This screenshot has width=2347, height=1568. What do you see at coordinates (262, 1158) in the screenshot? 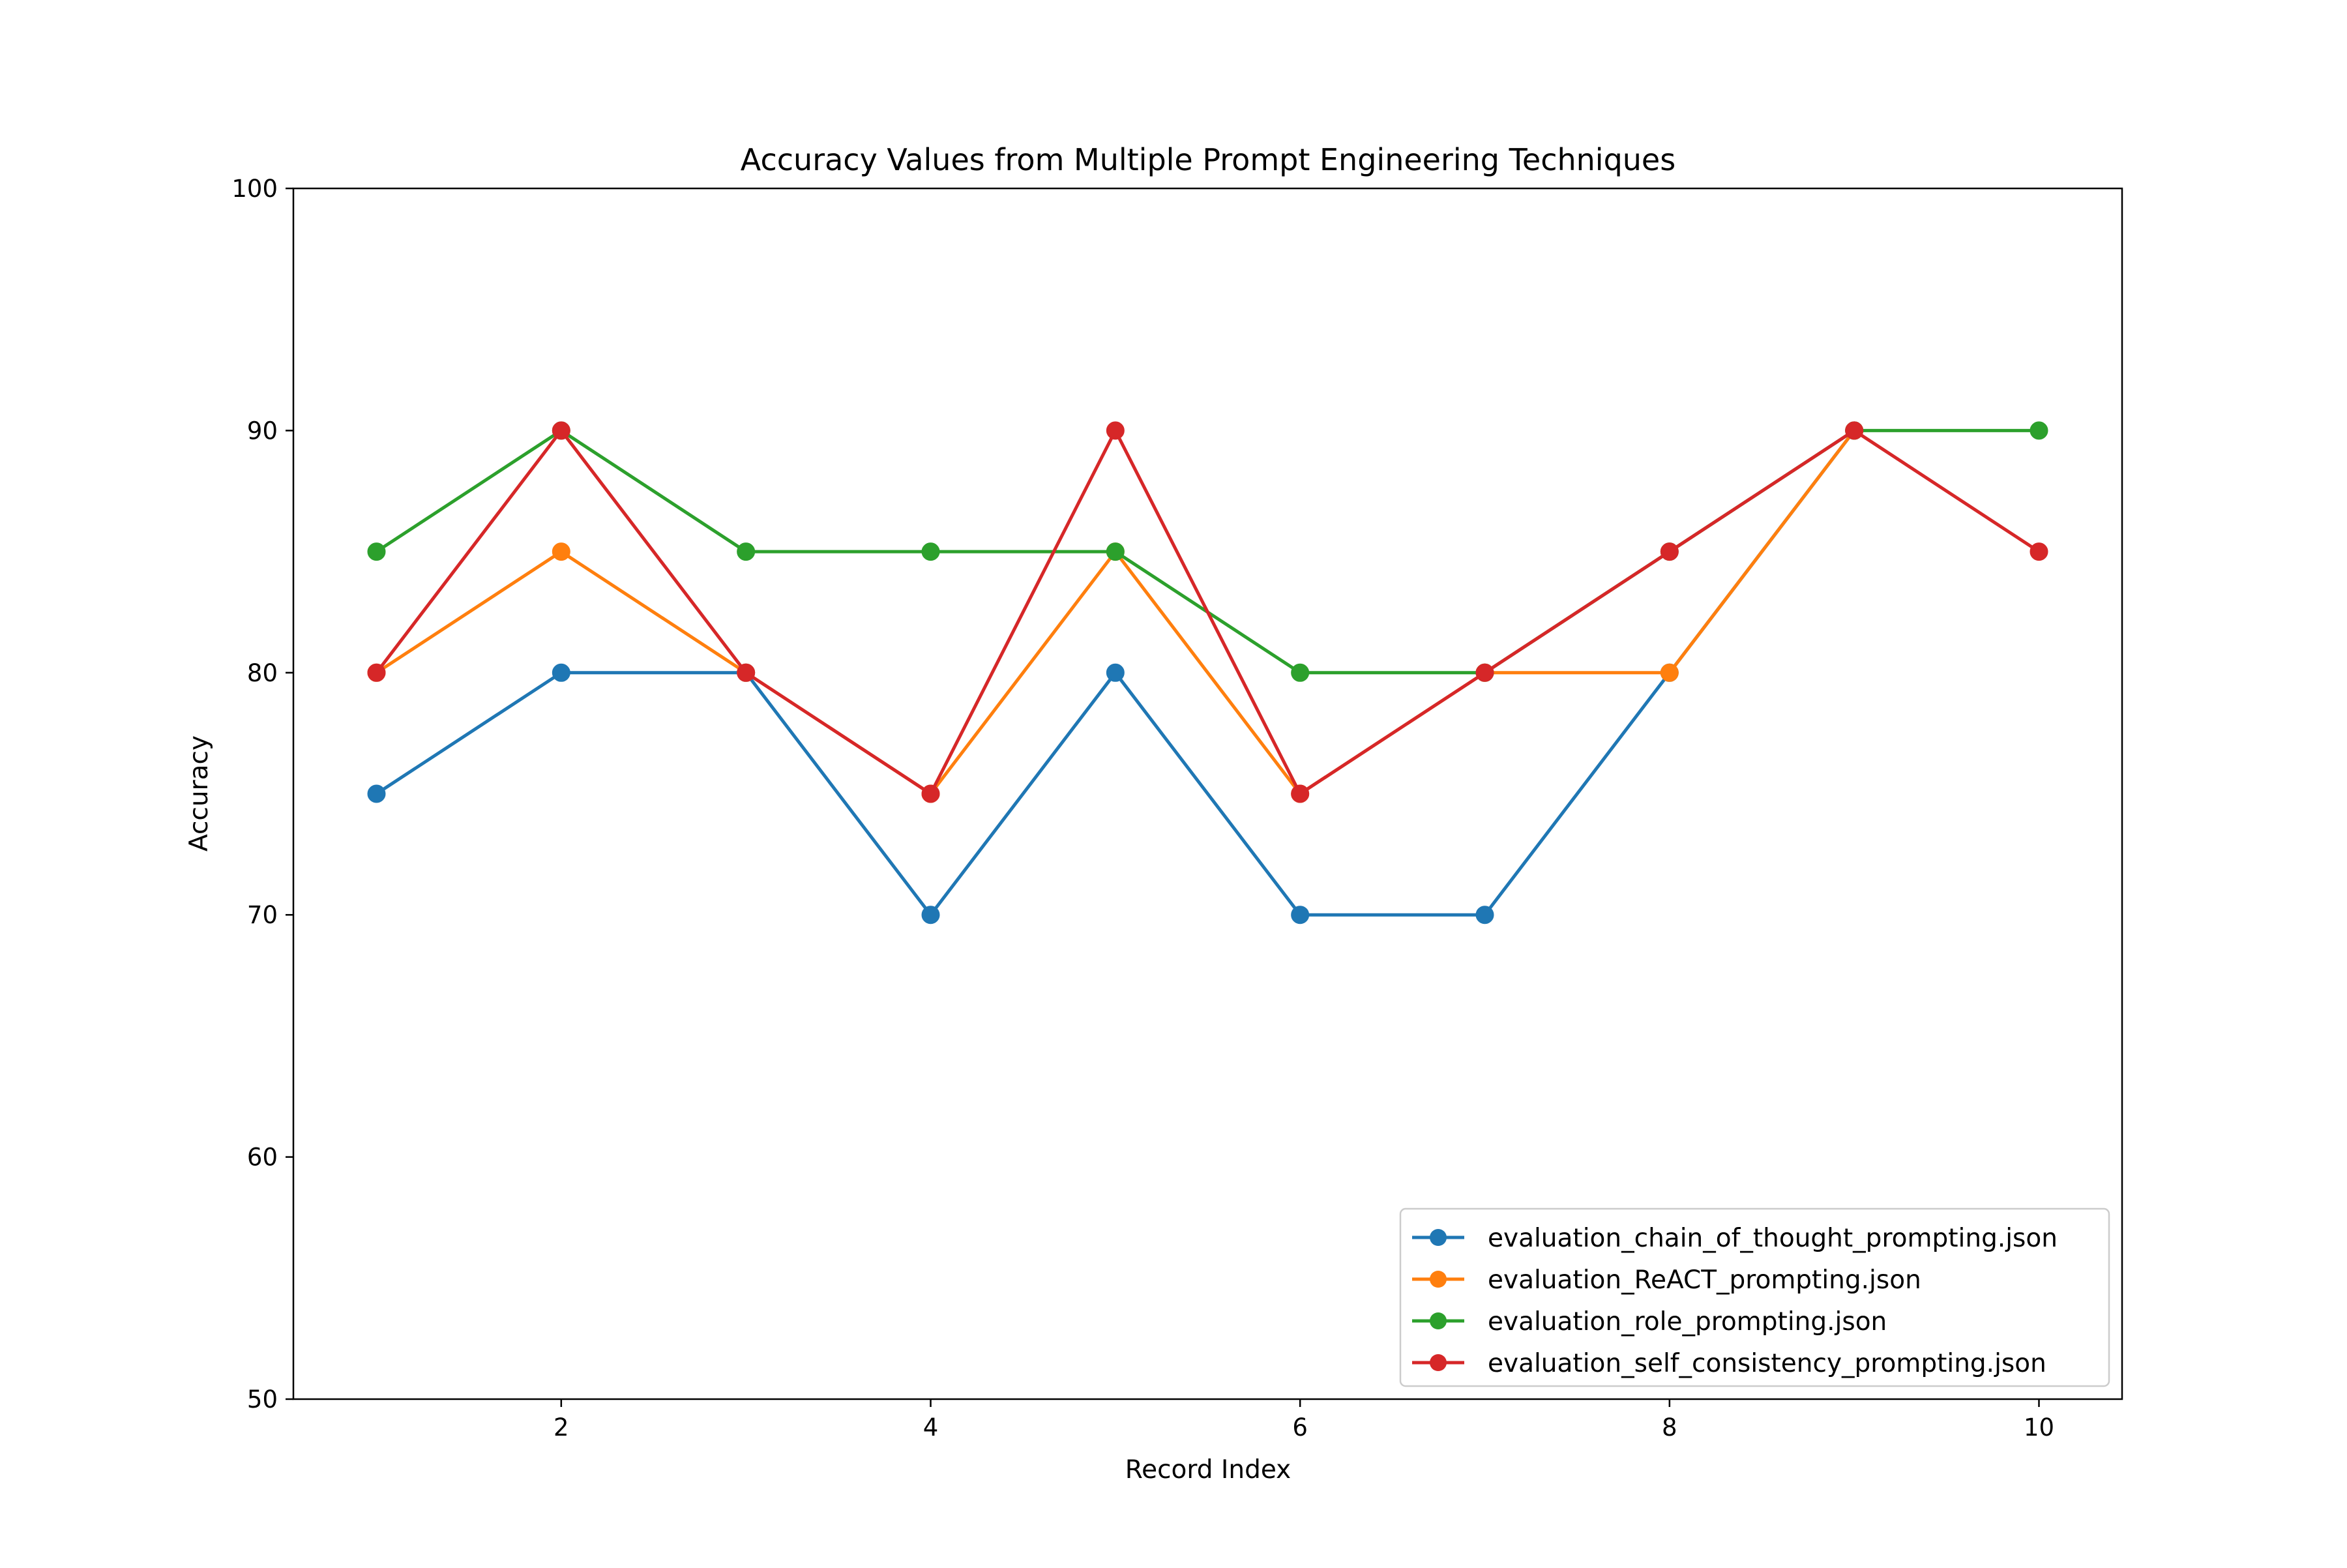
I see `y-tick-label: 60` at bounding box center [262, 1158].